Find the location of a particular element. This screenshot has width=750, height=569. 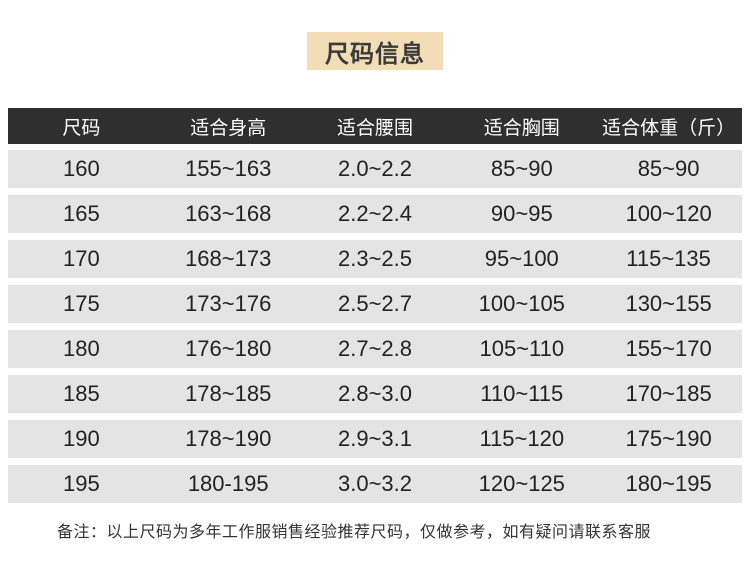

table-cell: 163~168 is located at coordinates (228, 213).